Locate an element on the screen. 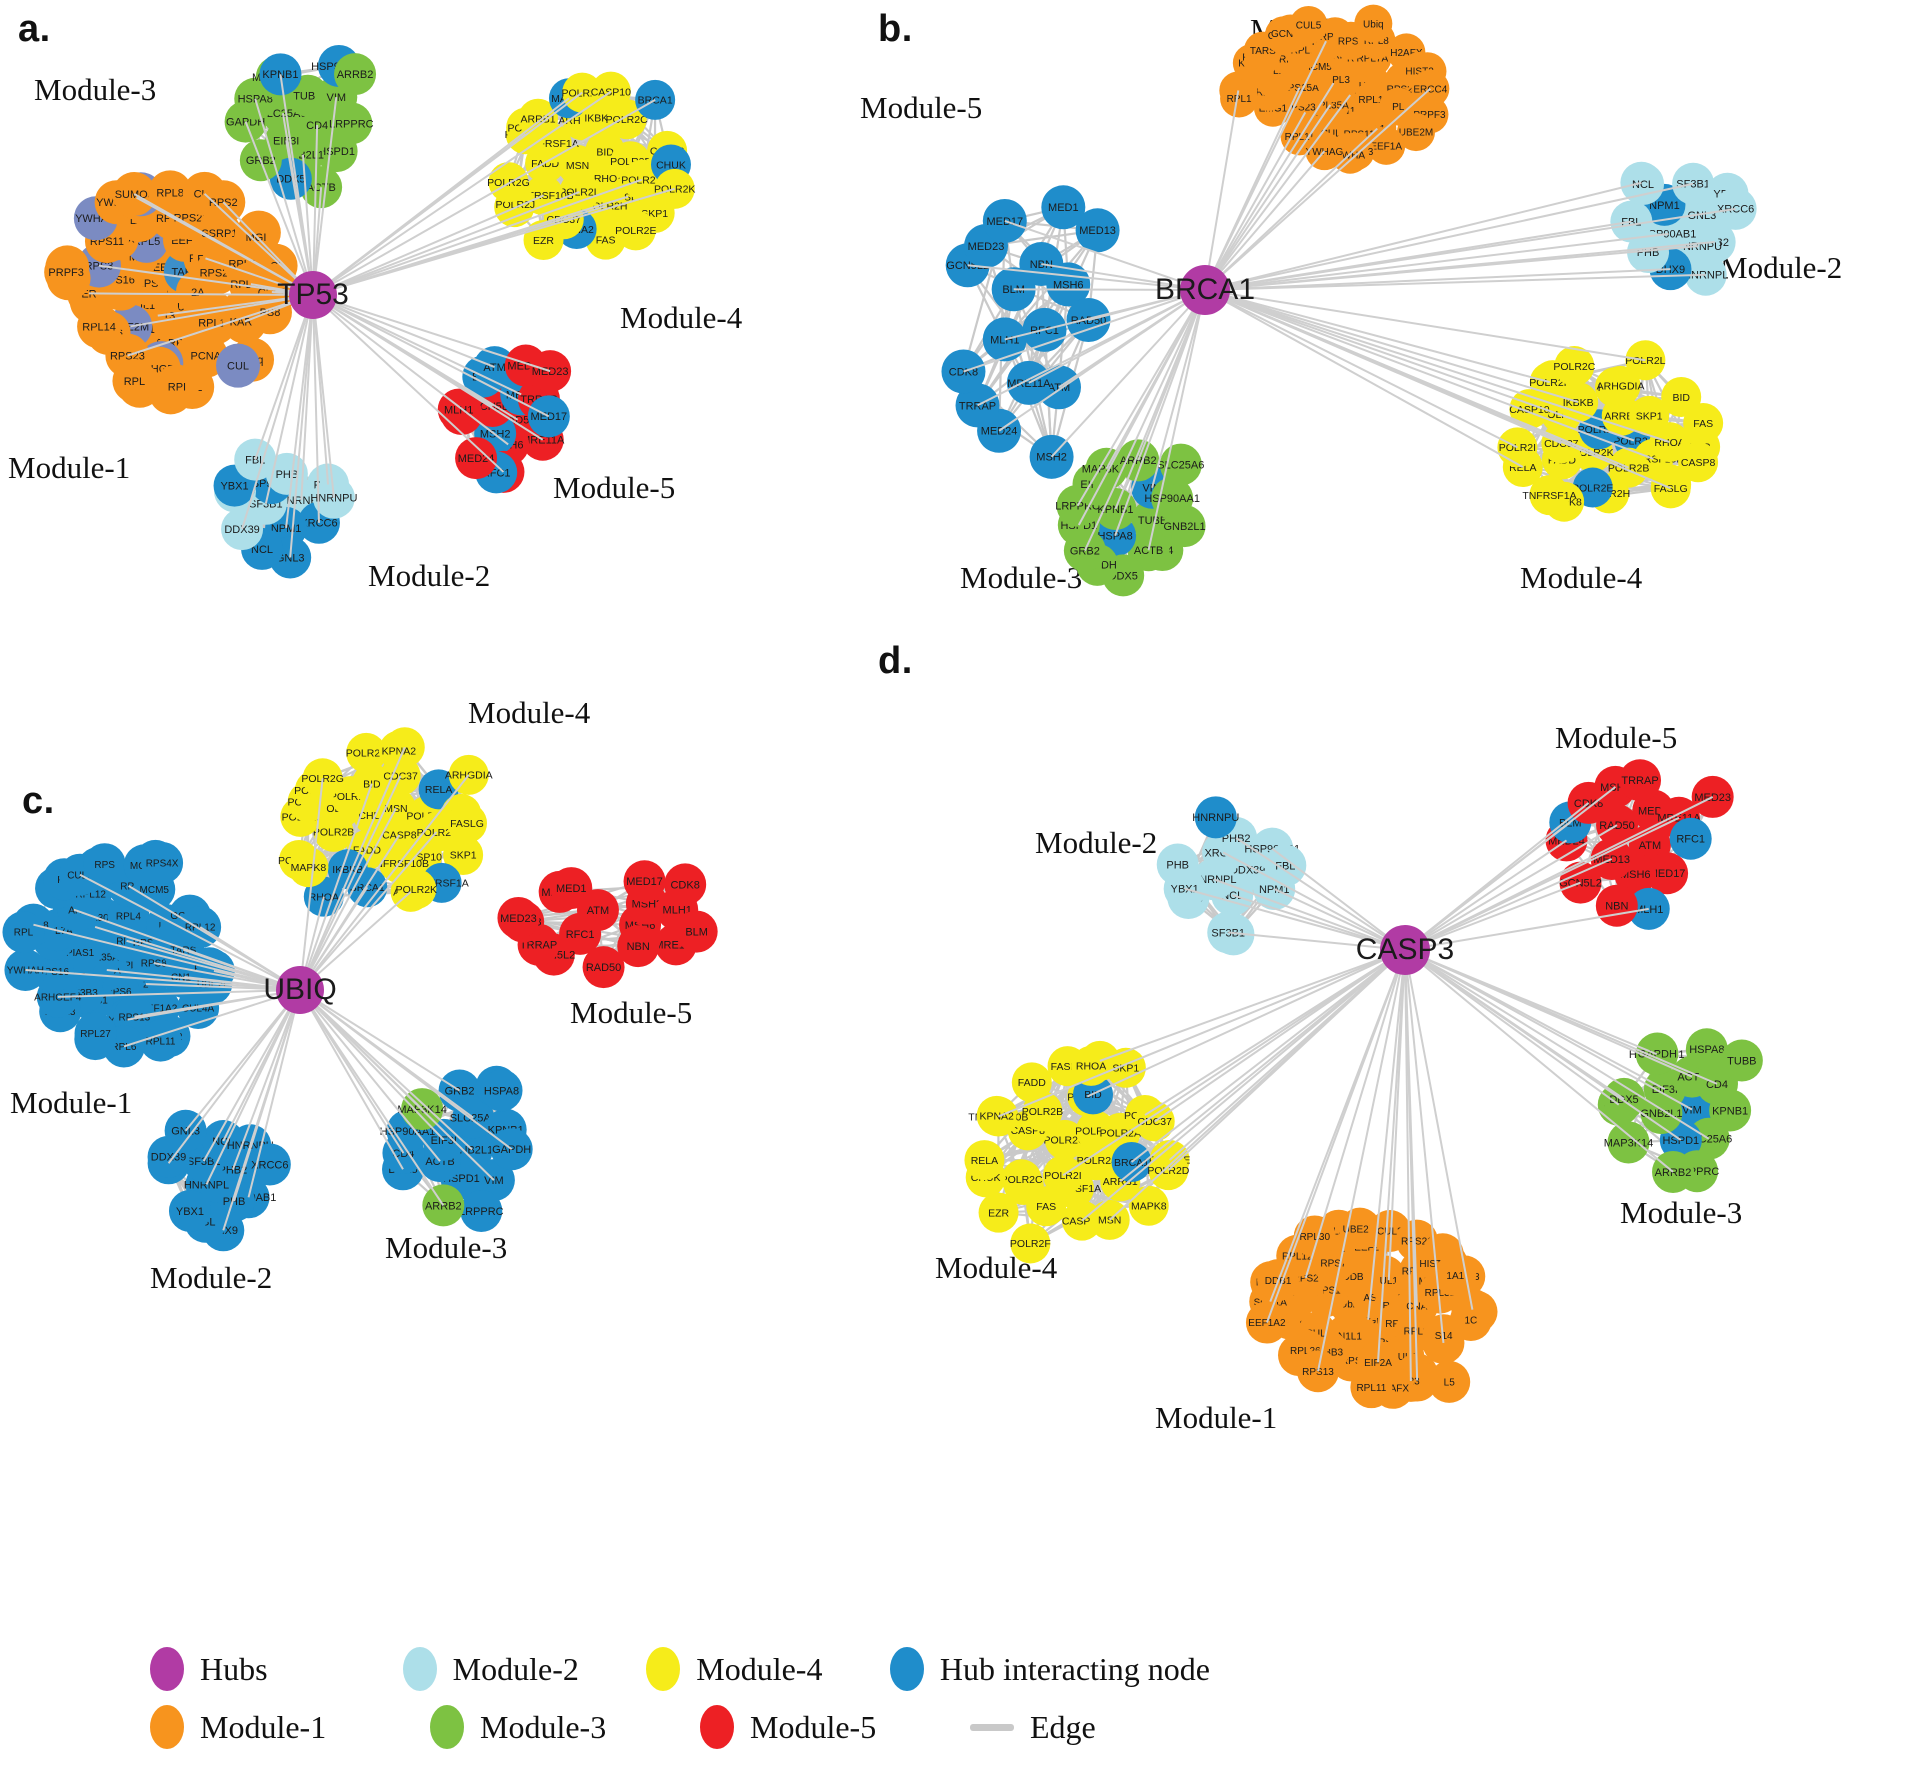  network-node: KPNB1 is located at coordinates (1730, 1110).